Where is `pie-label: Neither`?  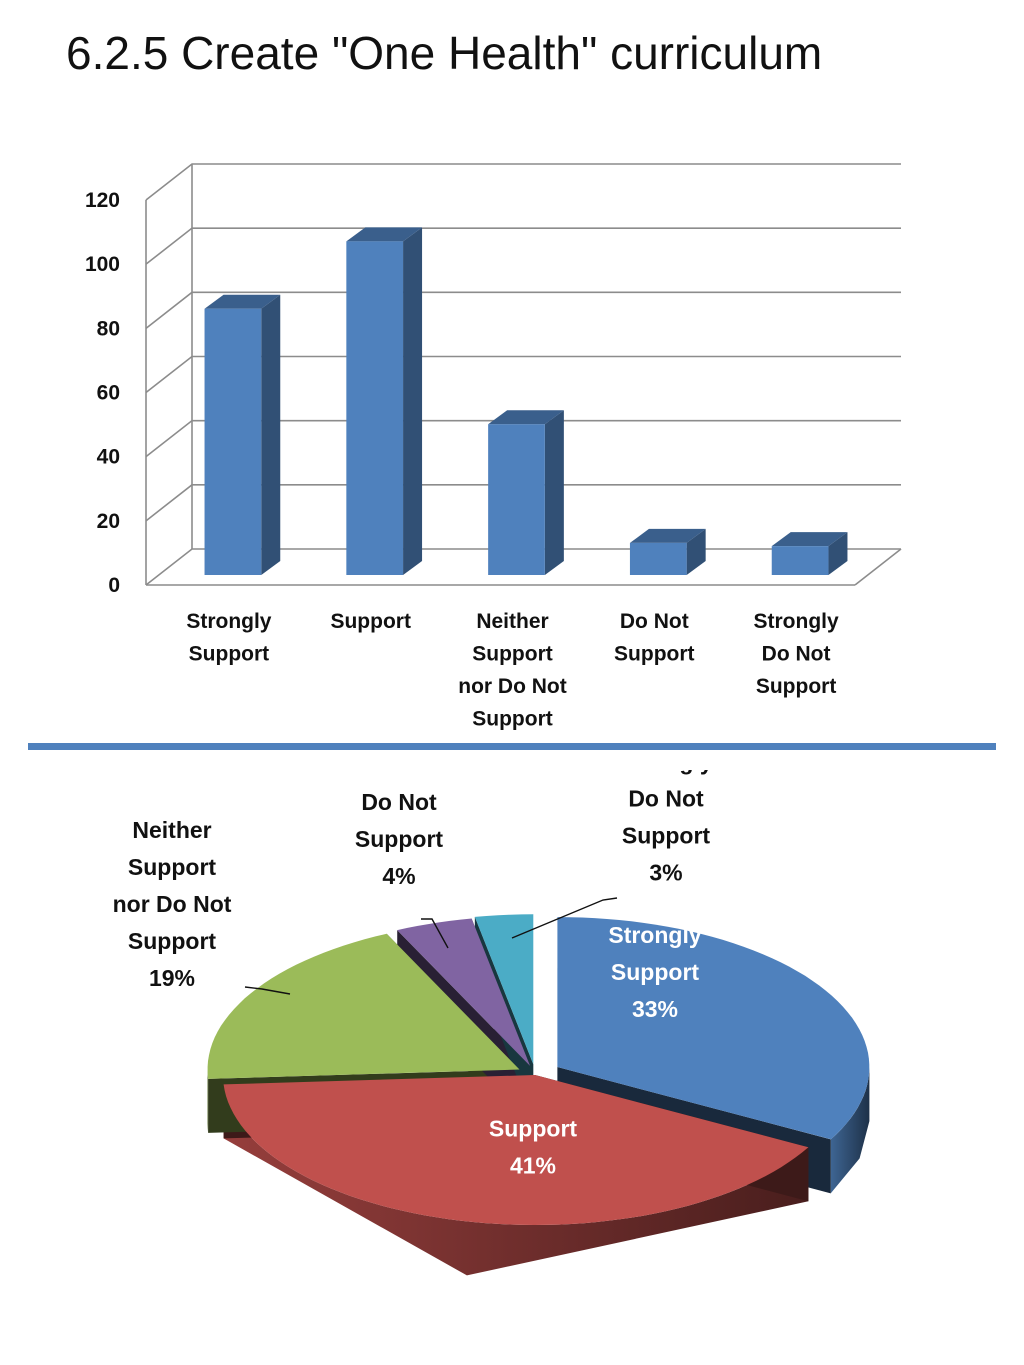 pie-label: Neither is located at coordinates (171, 830).